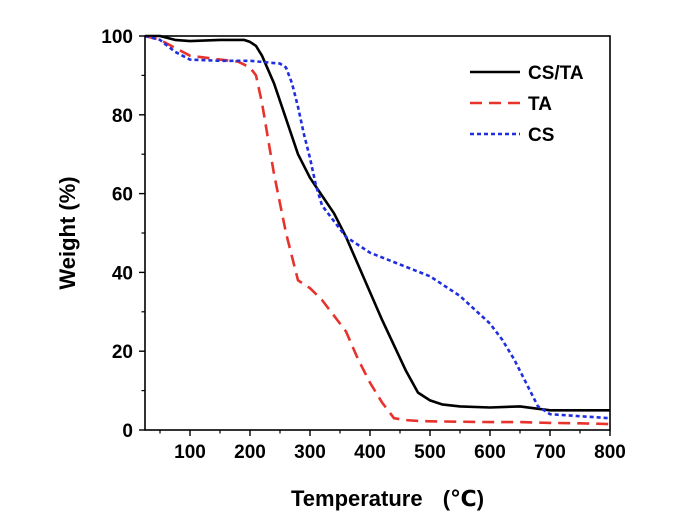 This screenshot has width=685, height=525. What do you see at coordinates (610, 452) in the screenshot?
I see `x-tick-label: 800` at bounding box center [610, 452].